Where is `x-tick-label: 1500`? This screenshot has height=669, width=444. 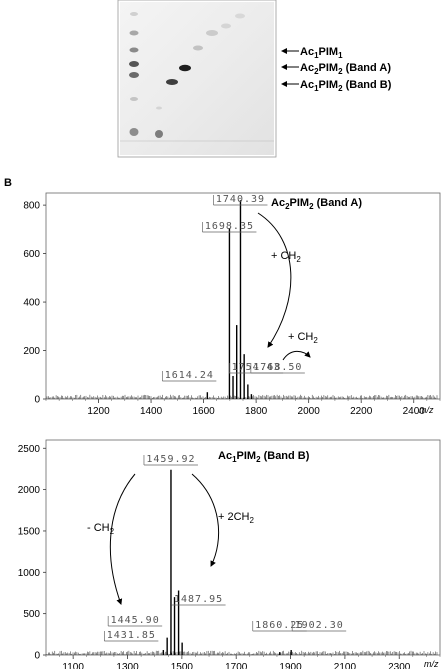
x-tick-label: 1500 is located at coordinates (182, 665).